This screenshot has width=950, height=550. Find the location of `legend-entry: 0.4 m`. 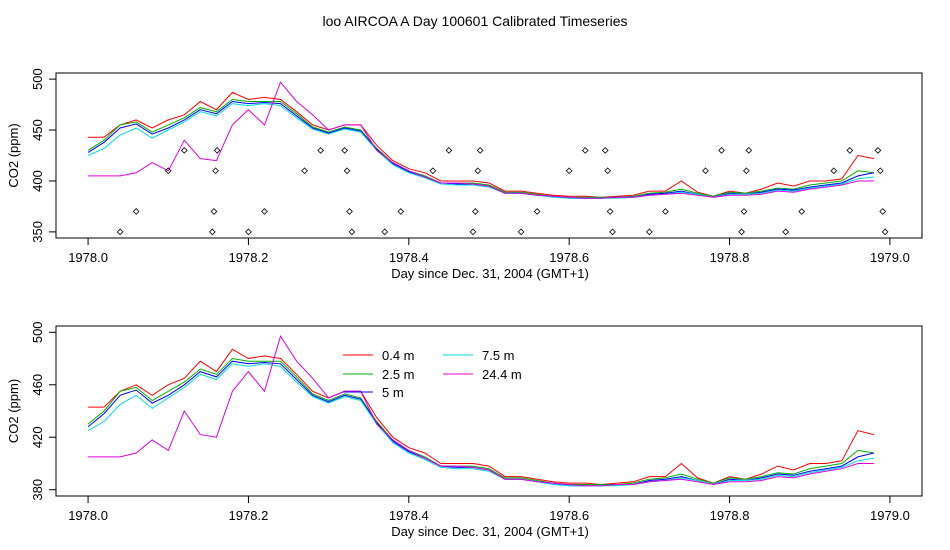

legend-entry: 0.4 m is located at coordinates (398, 355).